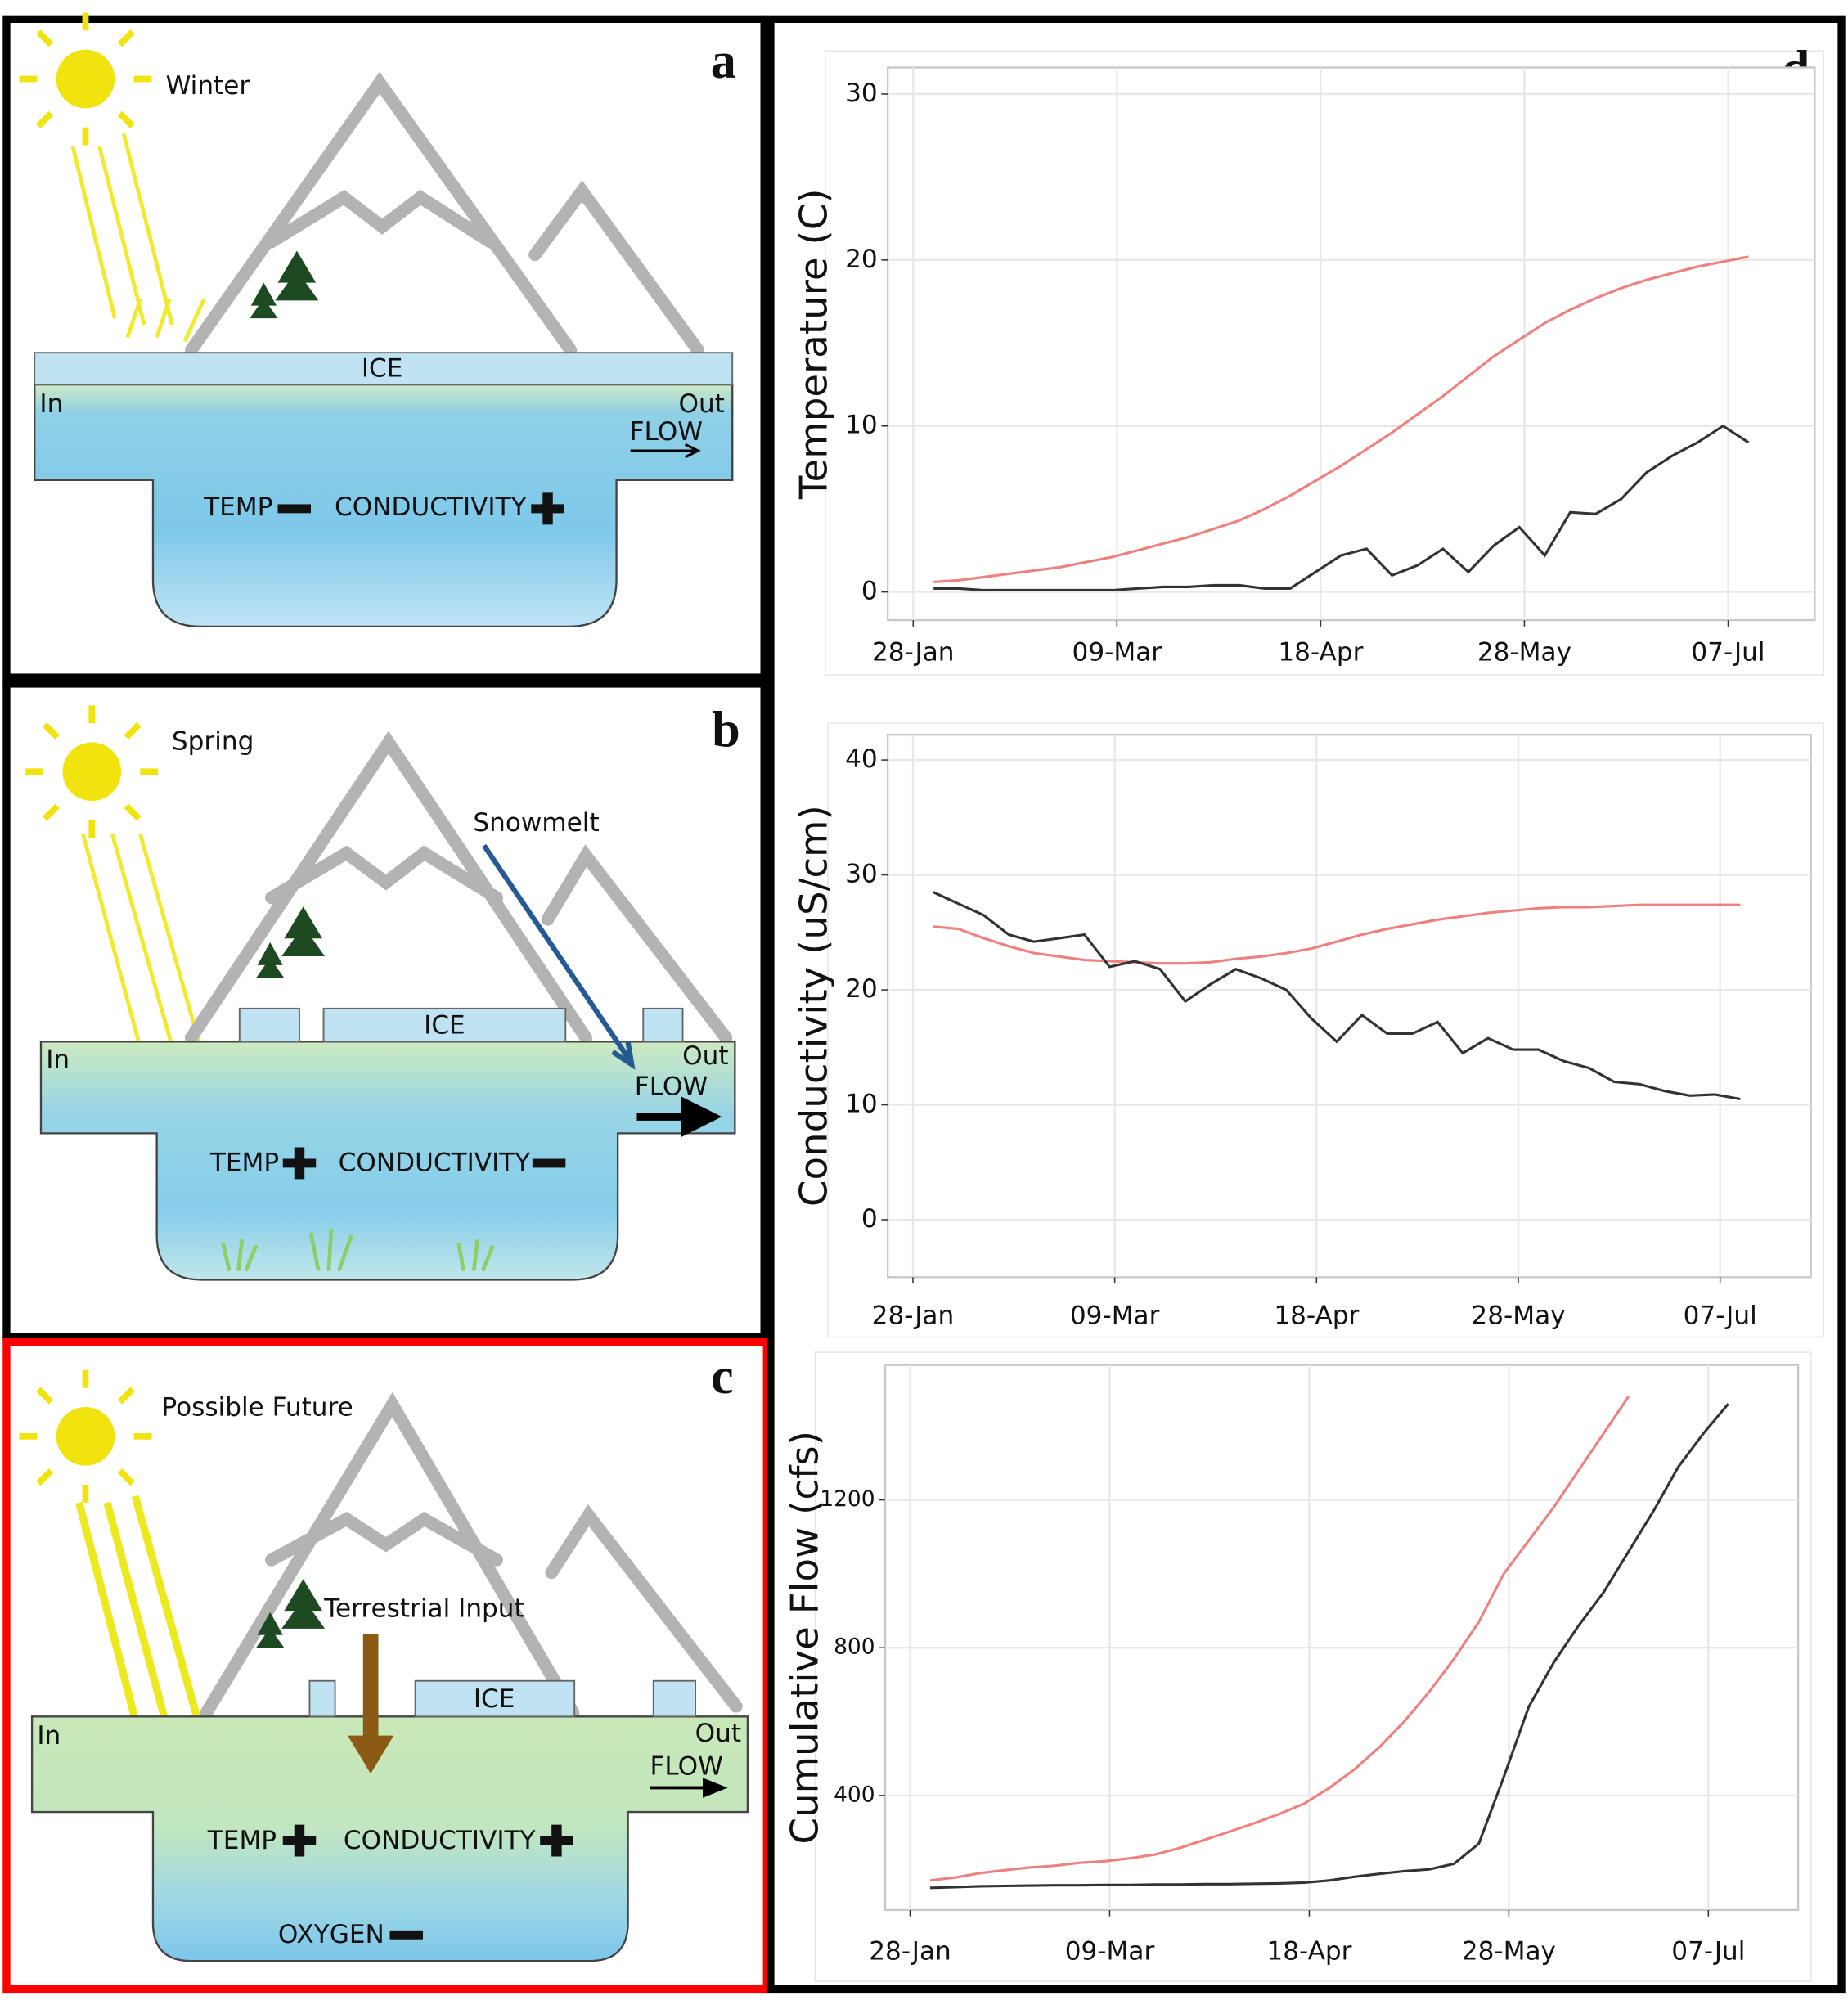 The width and height of the screenshot is (1848, 2005). Describe the element at coordinates (423, 1609) in the screenshot. I see `terrestrial-input-label: Terrestrial Input` at that location.